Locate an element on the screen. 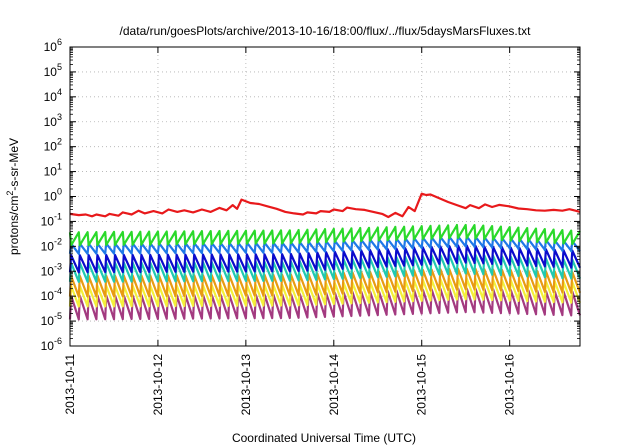 The image size is (640, 448). x-tick-label: 2013-10-12 is located at coordinates (158, 385).